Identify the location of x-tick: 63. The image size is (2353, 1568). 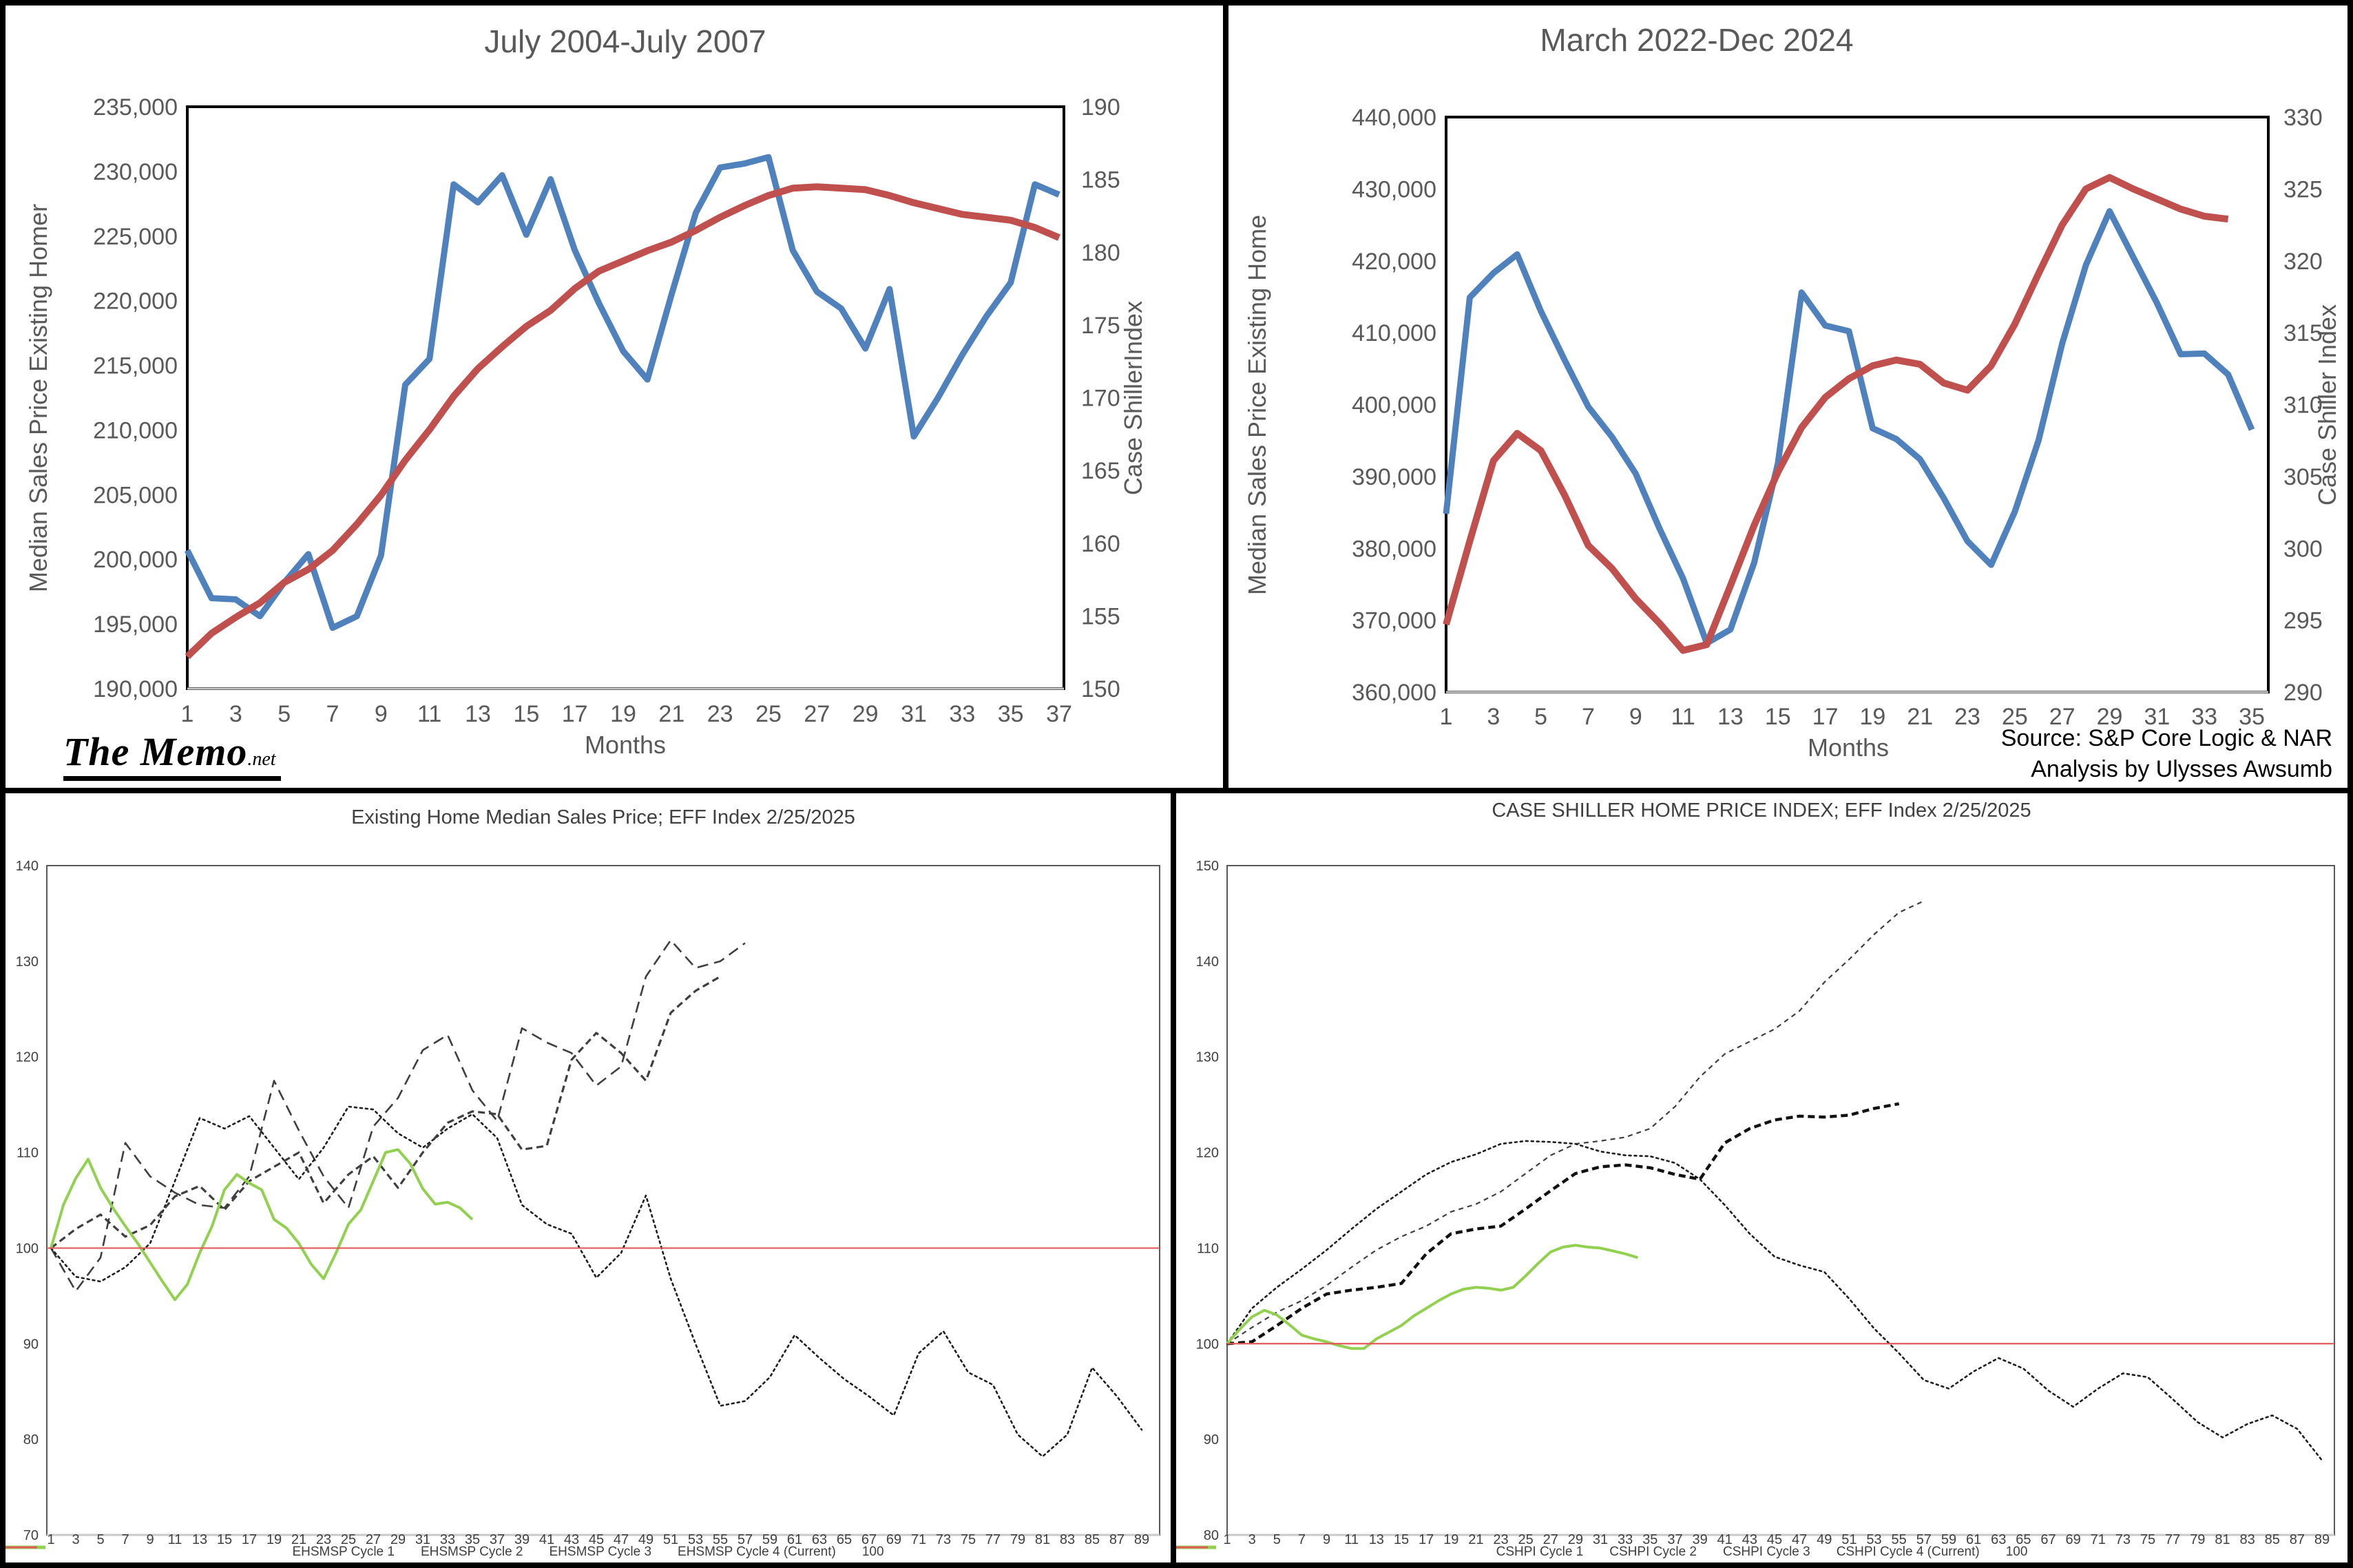
(1998, 1538).